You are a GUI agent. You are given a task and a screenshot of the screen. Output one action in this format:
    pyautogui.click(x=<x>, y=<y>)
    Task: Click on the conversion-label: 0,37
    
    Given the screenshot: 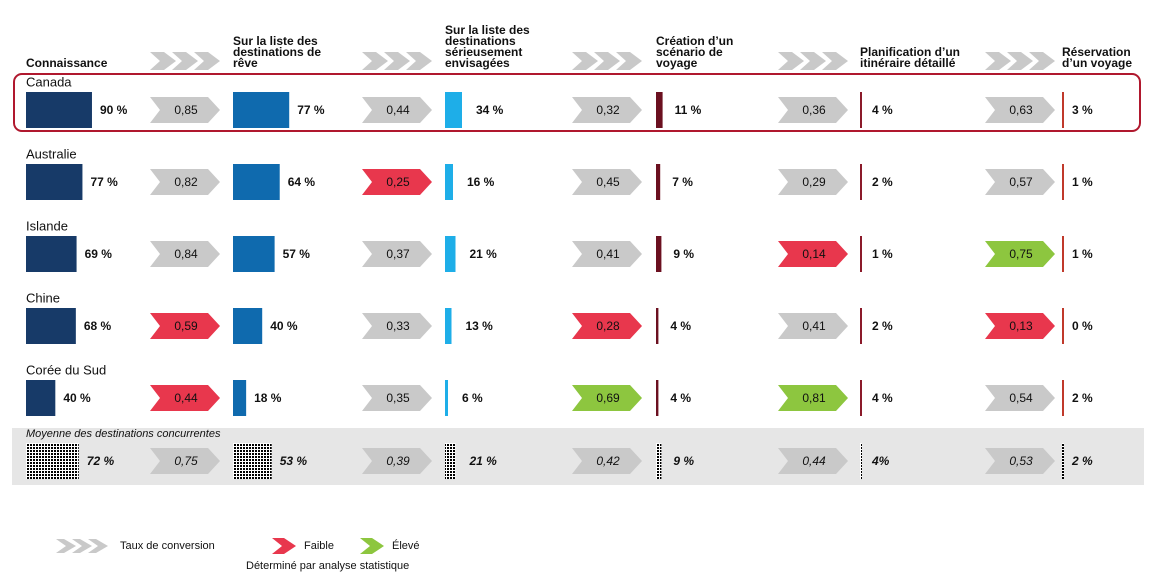 What is the action you would take?
    pyautogui.click(x=398, y=254)
    